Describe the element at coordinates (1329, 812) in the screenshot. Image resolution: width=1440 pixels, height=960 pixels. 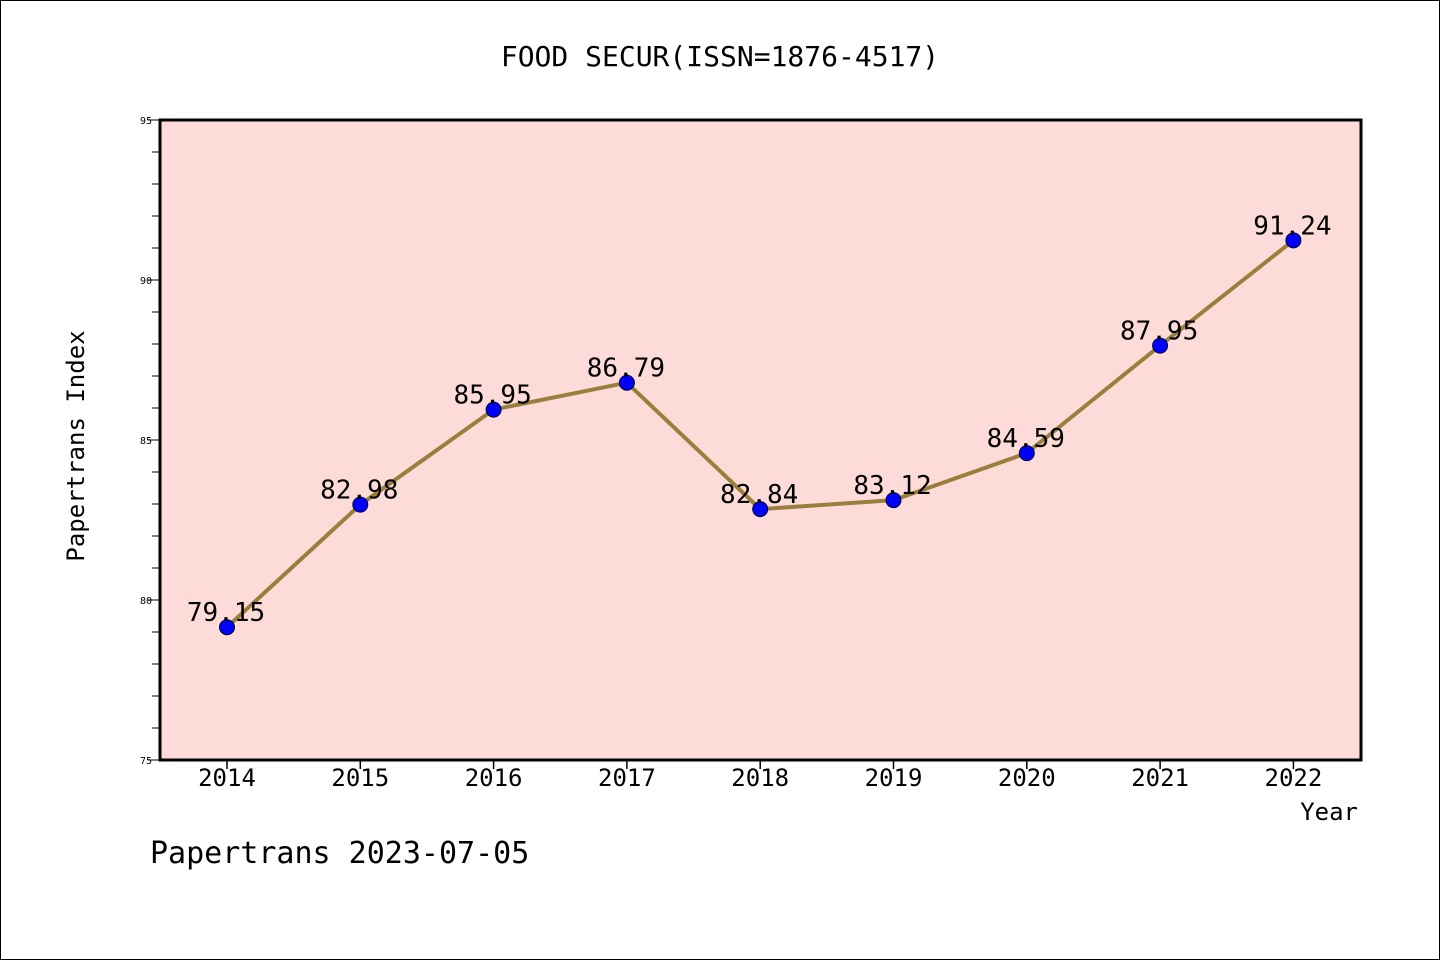
I see `x-axis-label: Year` at that location.